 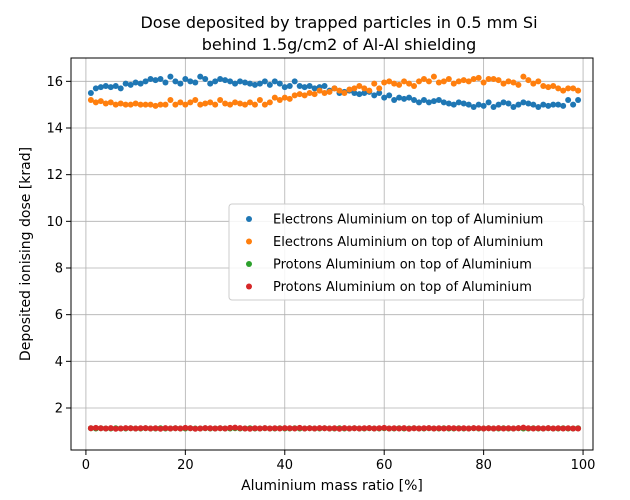 I want to click on y-tick-label: 6, so click(x=59, y=315).